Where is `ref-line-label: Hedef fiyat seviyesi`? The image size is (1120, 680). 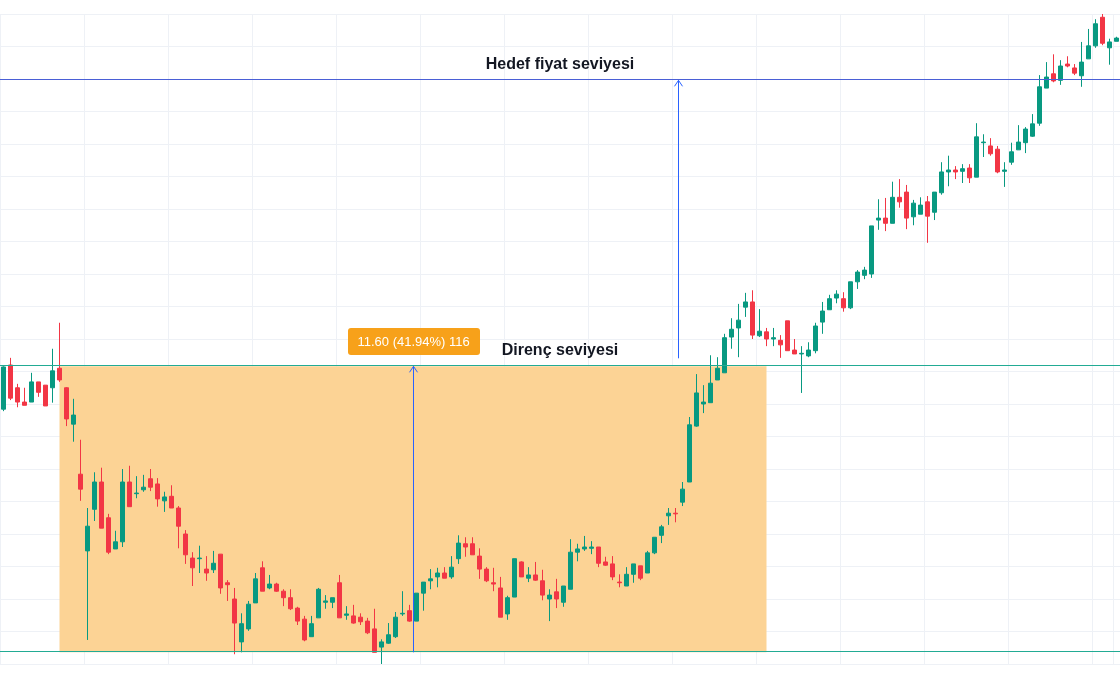
ref-line-label: Hedef fiyat seviyesi is located at coordinates (560, 63).